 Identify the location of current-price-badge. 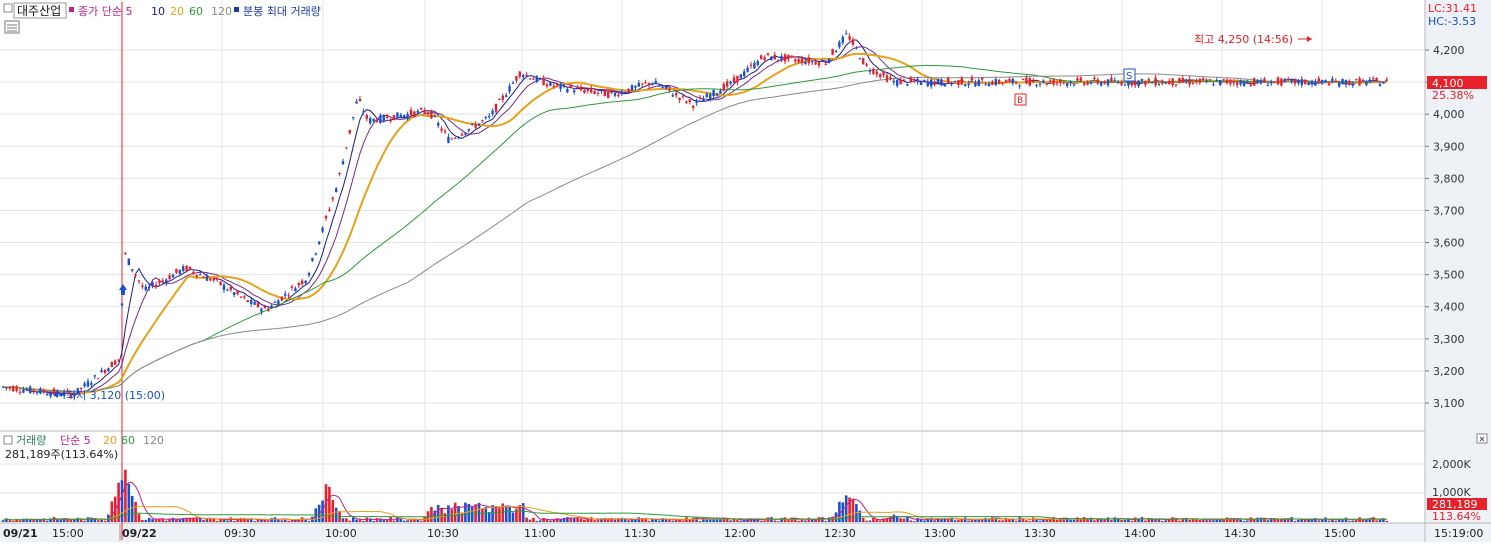
(1457, 82).